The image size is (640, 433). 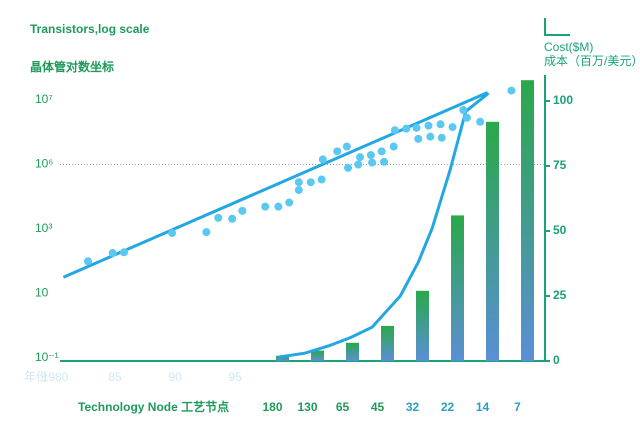 What do you see at coordinates (47, 357) in the screenshot?
I see `y-tick-label: 10⁻¹` at bounding box center [47, 357].